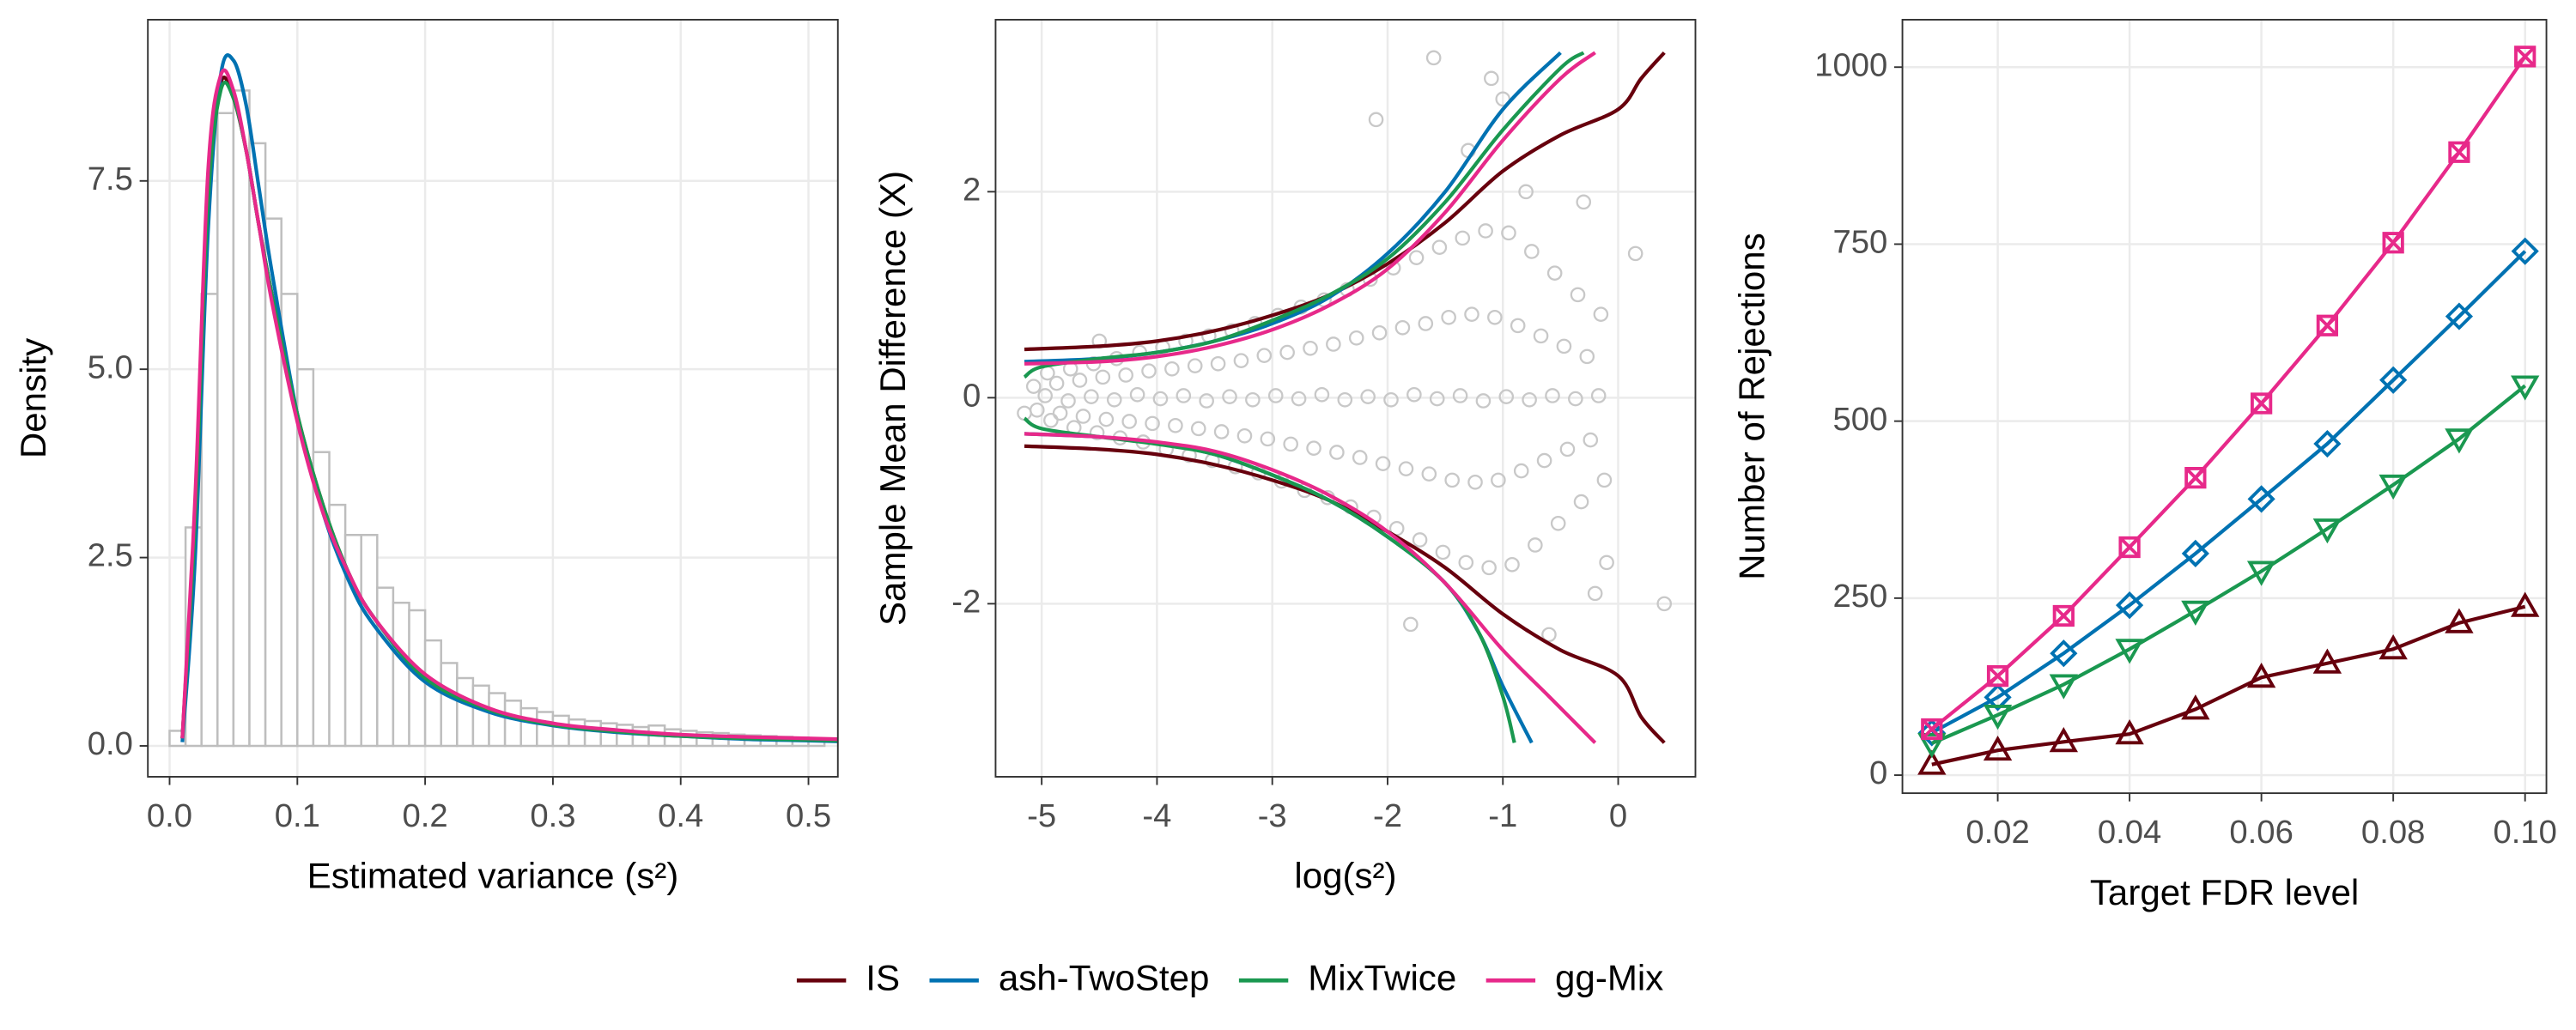 The image size is (2576, 1030). What do you see at coordinates (808, 815) in the screenshot?
I see `x-tick-label: 0.5` at bounding box center [808, 815].